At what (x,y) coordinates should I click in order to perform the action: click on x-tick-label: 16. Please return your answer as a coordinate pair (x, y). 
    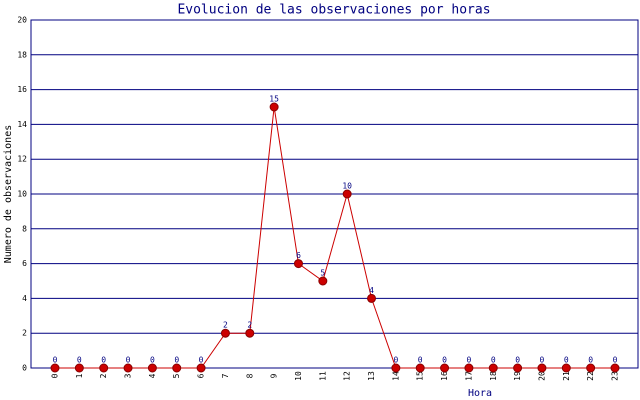
    Looking at the image, I should click on (444, 376).